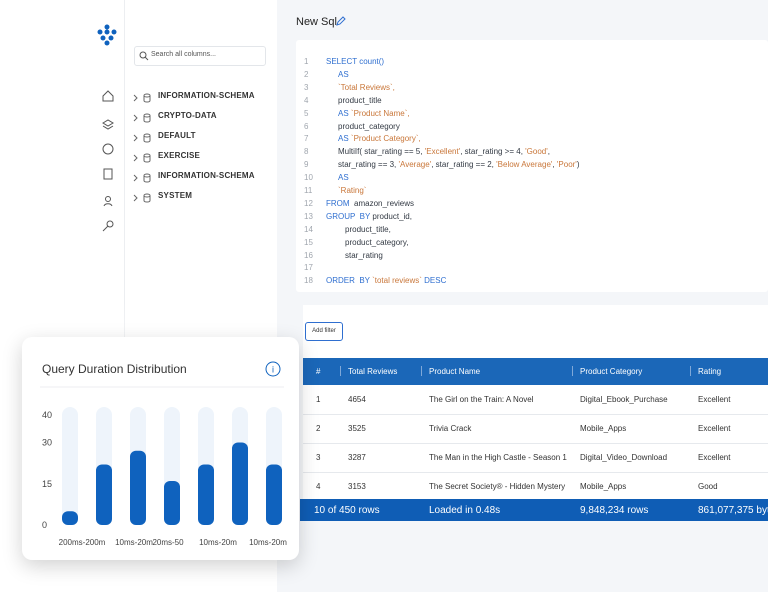  Describe the element at coordinates (603, 428) in the screenshot. I see `table-cell: Mobile_Apps` at that location.